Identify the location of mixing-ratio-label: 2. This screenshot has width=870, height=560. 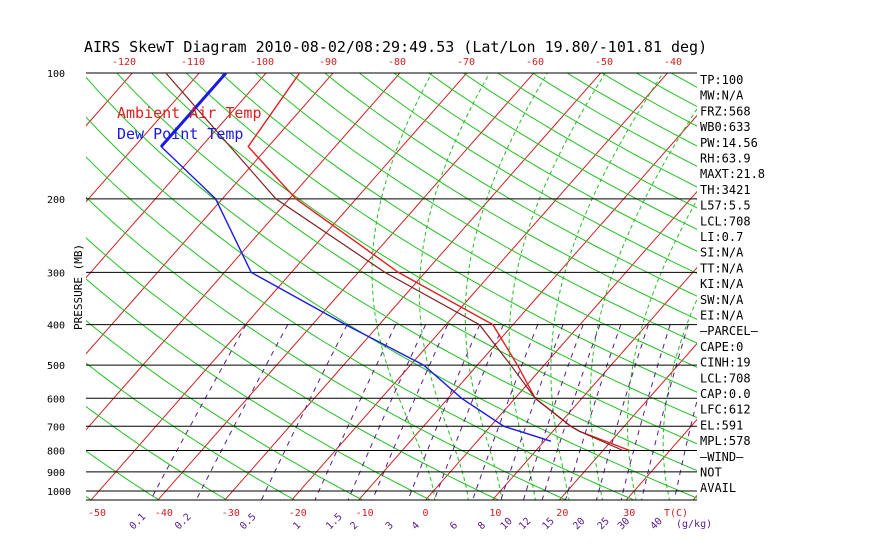
(354, 526).